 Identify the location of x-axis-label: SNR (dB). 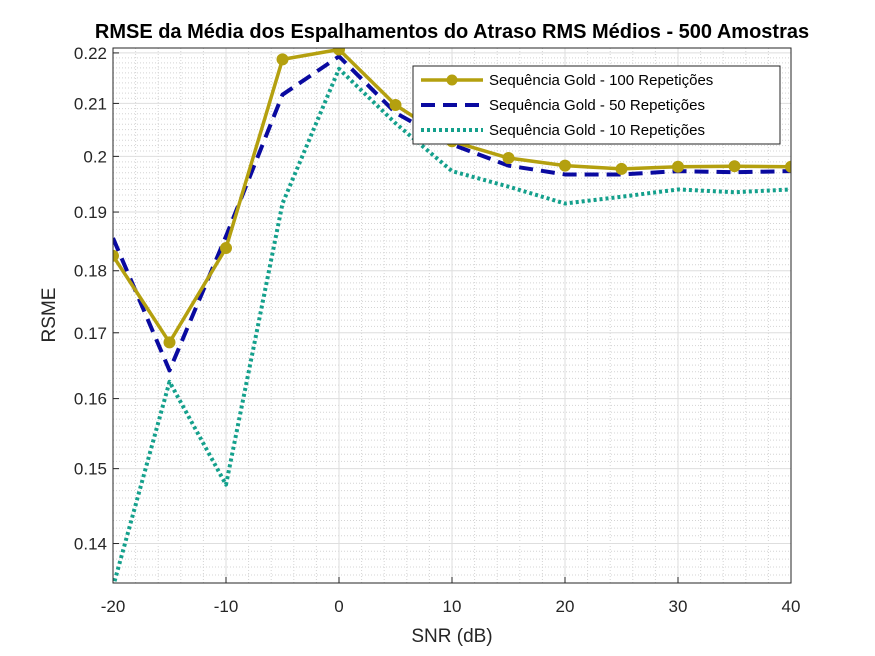
(451, 636).